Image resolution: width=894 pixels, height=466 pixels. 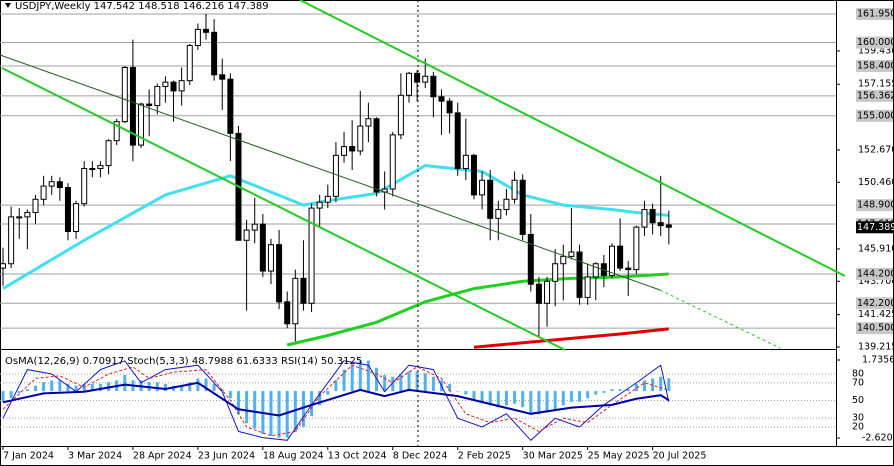 I want to click on level-label: 140.500, so click(x=875, y=328).